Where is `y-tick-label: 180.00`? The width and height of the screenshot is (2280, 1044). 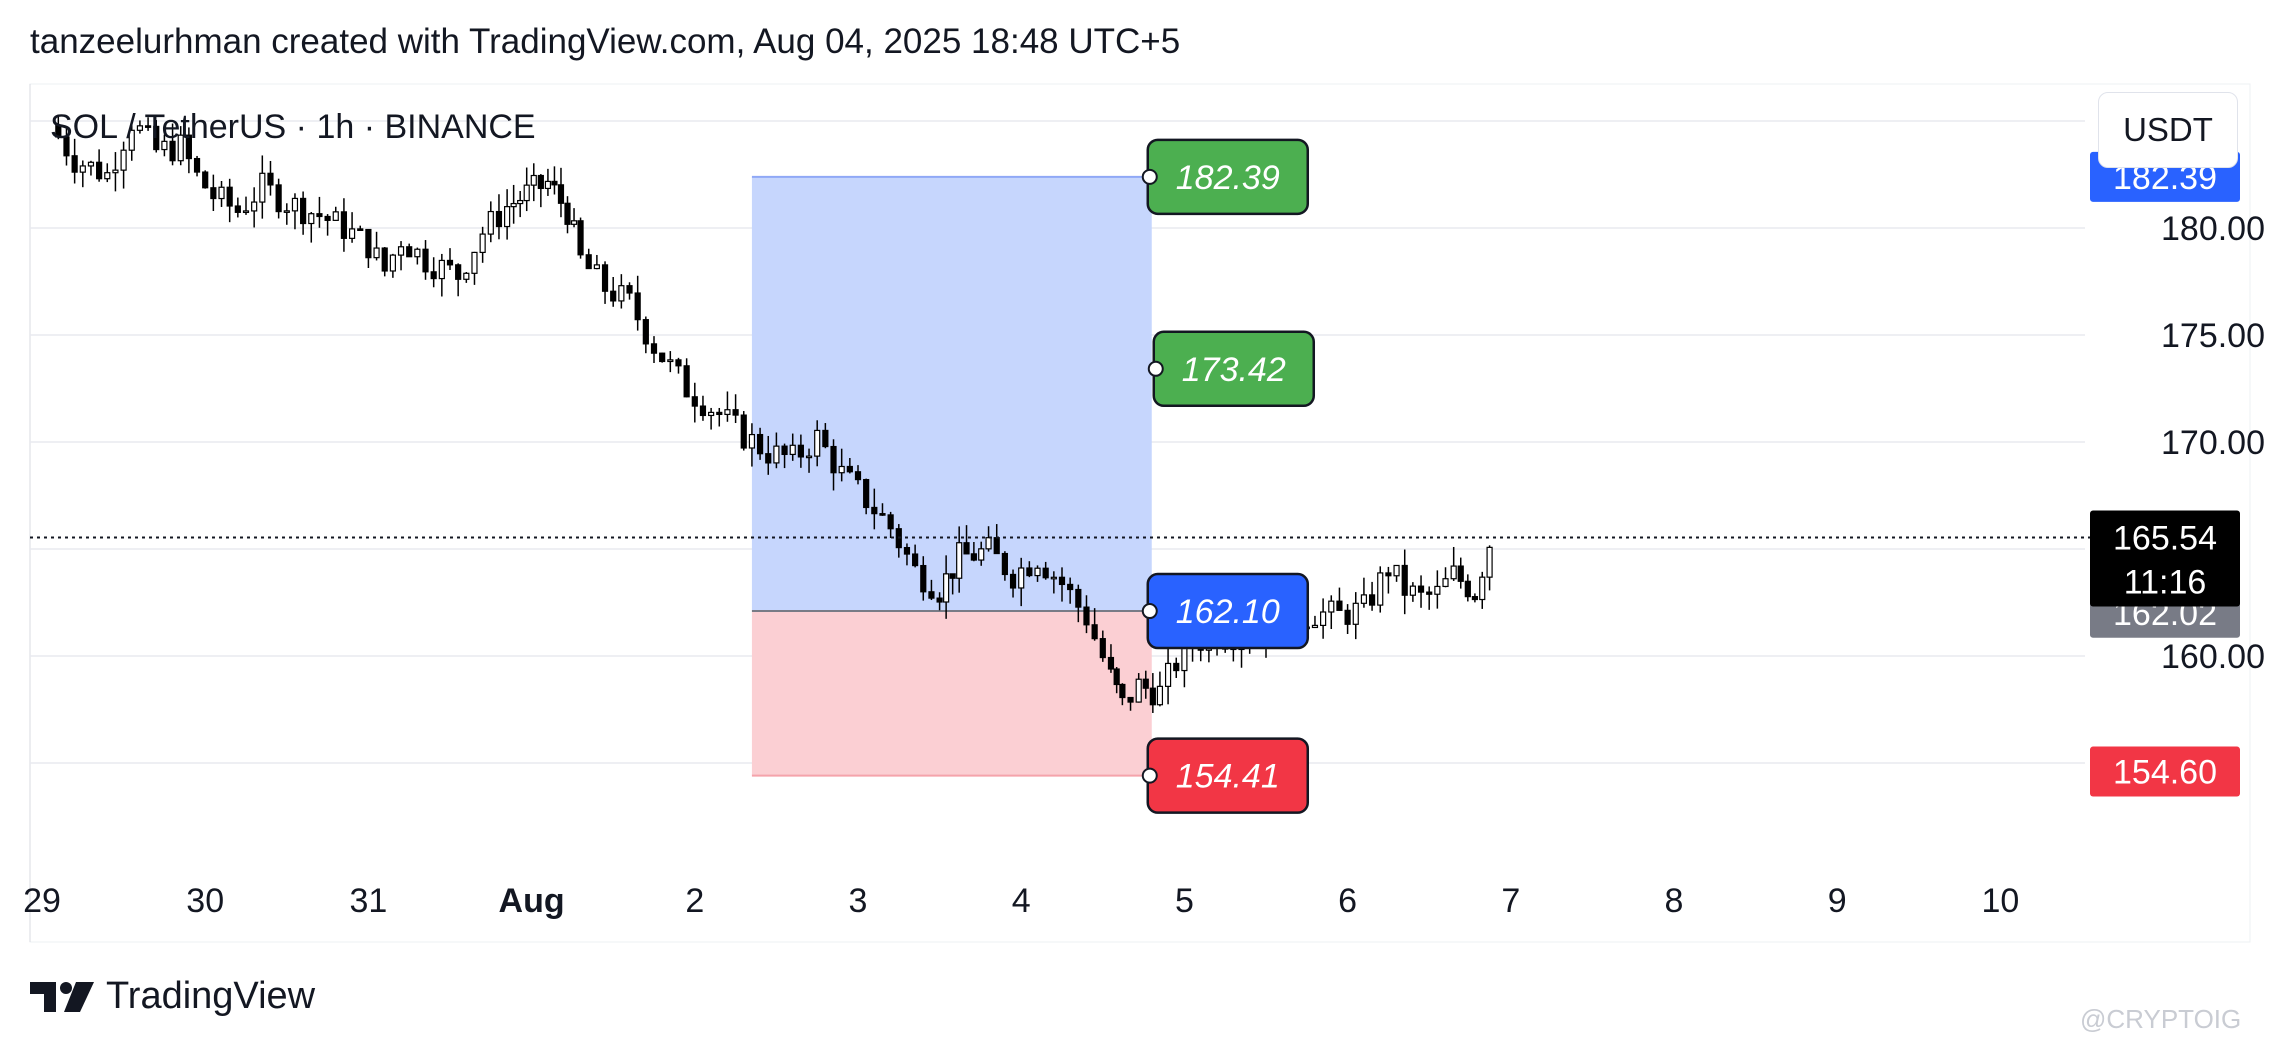 y-tick-label: 180.00 is located at coordinates (2213, 229).